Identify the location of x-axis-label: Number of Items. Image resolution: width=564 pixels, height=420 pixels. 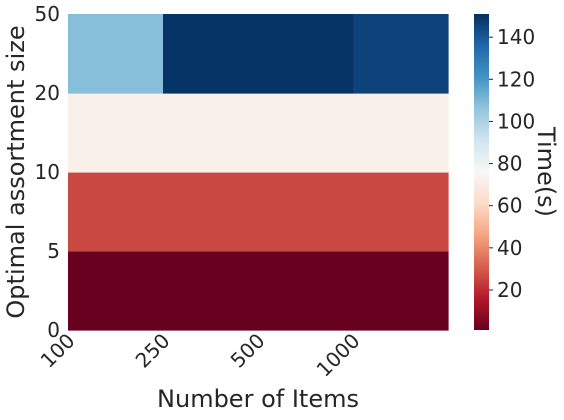
(258, 399).